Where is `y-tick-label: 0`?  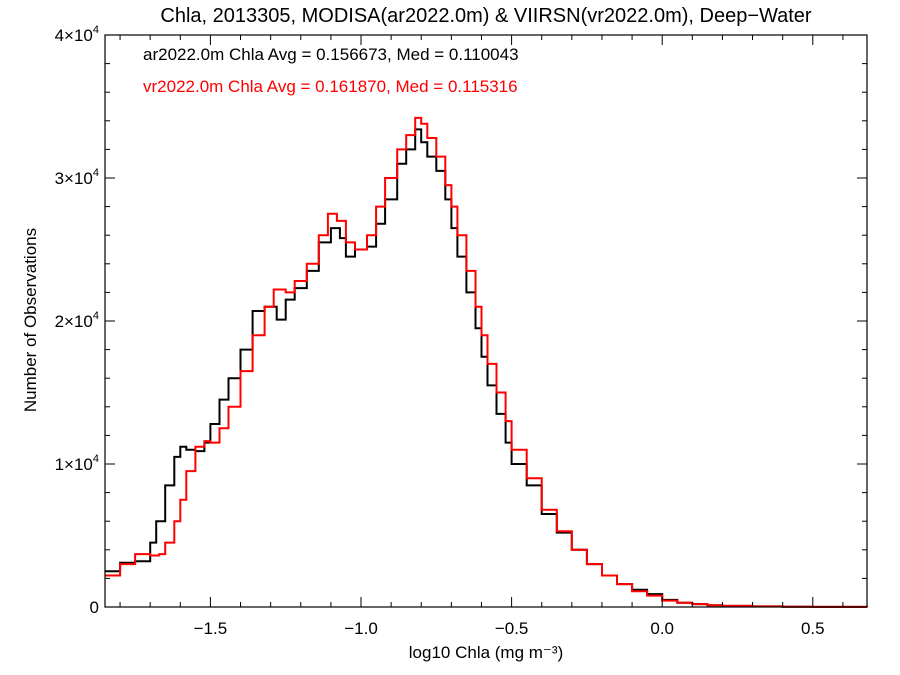
y-tick-label: 0 is located at coordinates (94, 607).